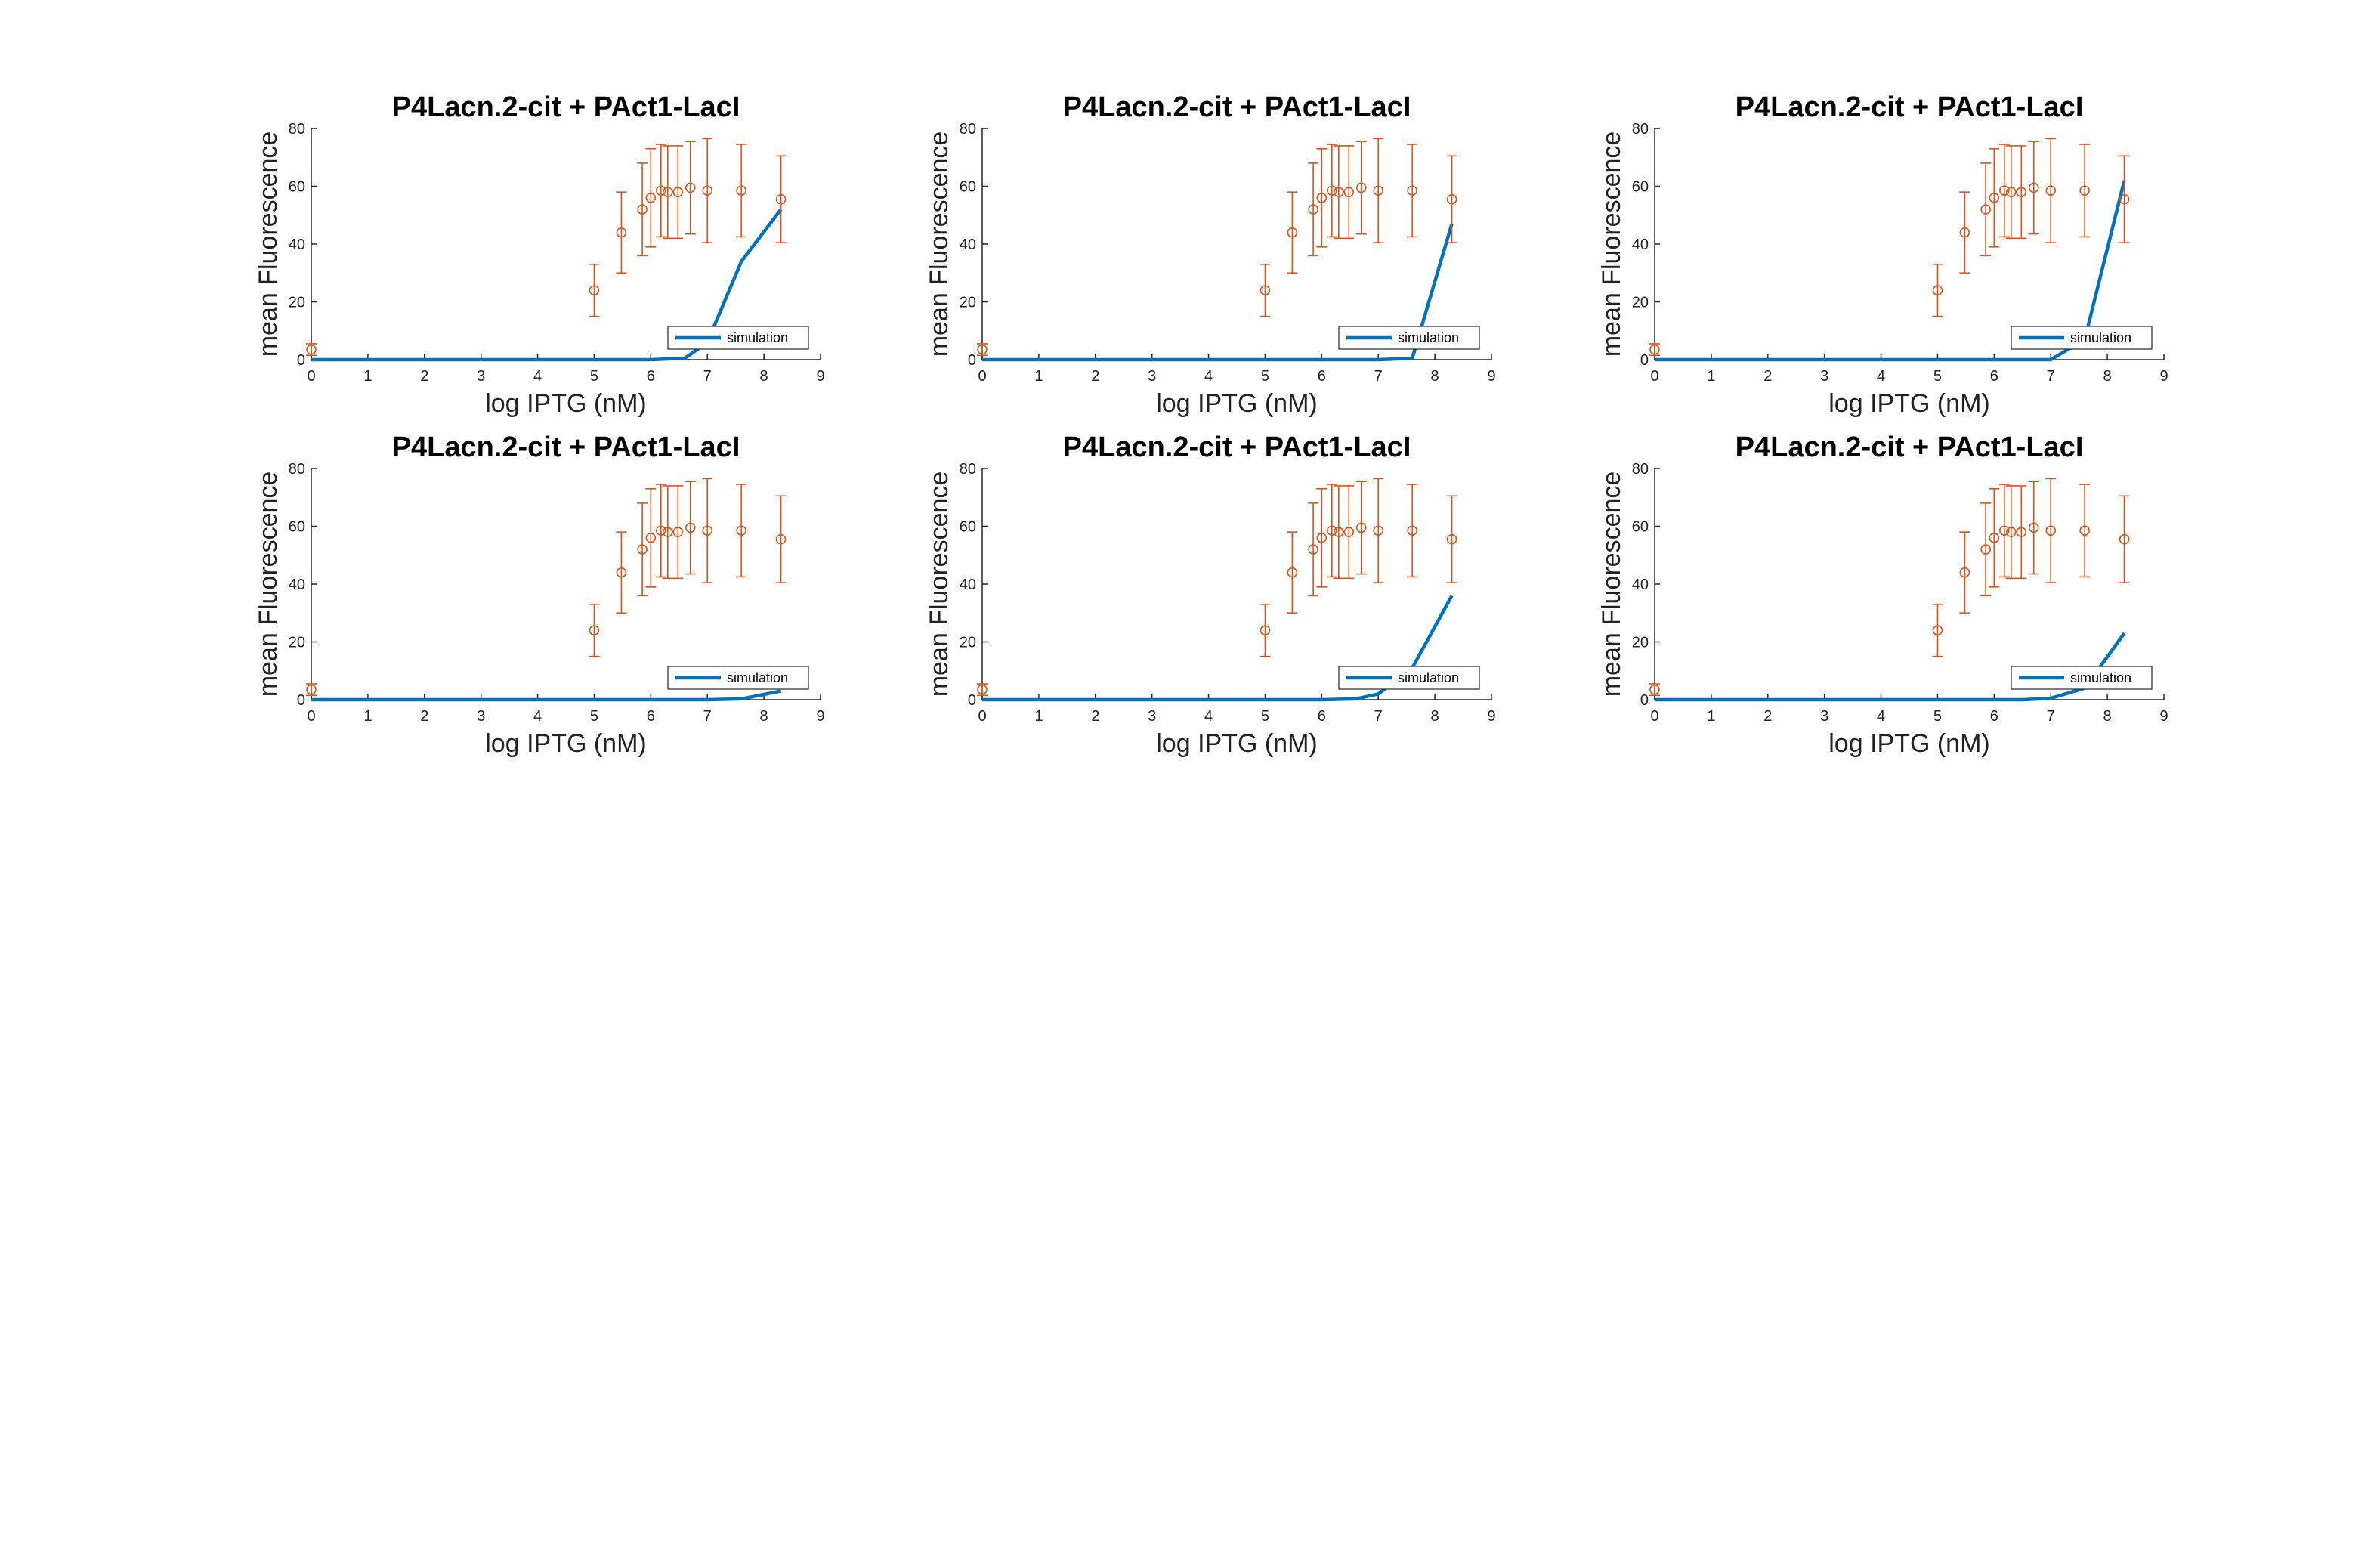 This screenshot has width=2380, height=1546. I want to click on y-tick-label: 80, so click(968, 129).